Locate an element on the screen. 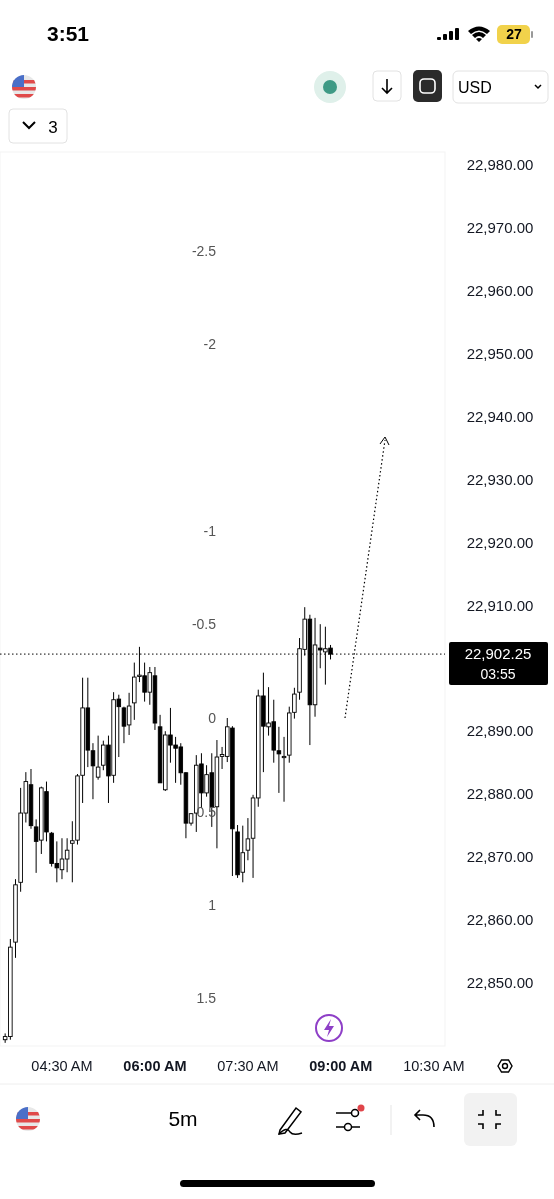 This screenshot has width=554, height=1199. x-tick-label: 09:00 AM is located at coordinates (341, 1066).